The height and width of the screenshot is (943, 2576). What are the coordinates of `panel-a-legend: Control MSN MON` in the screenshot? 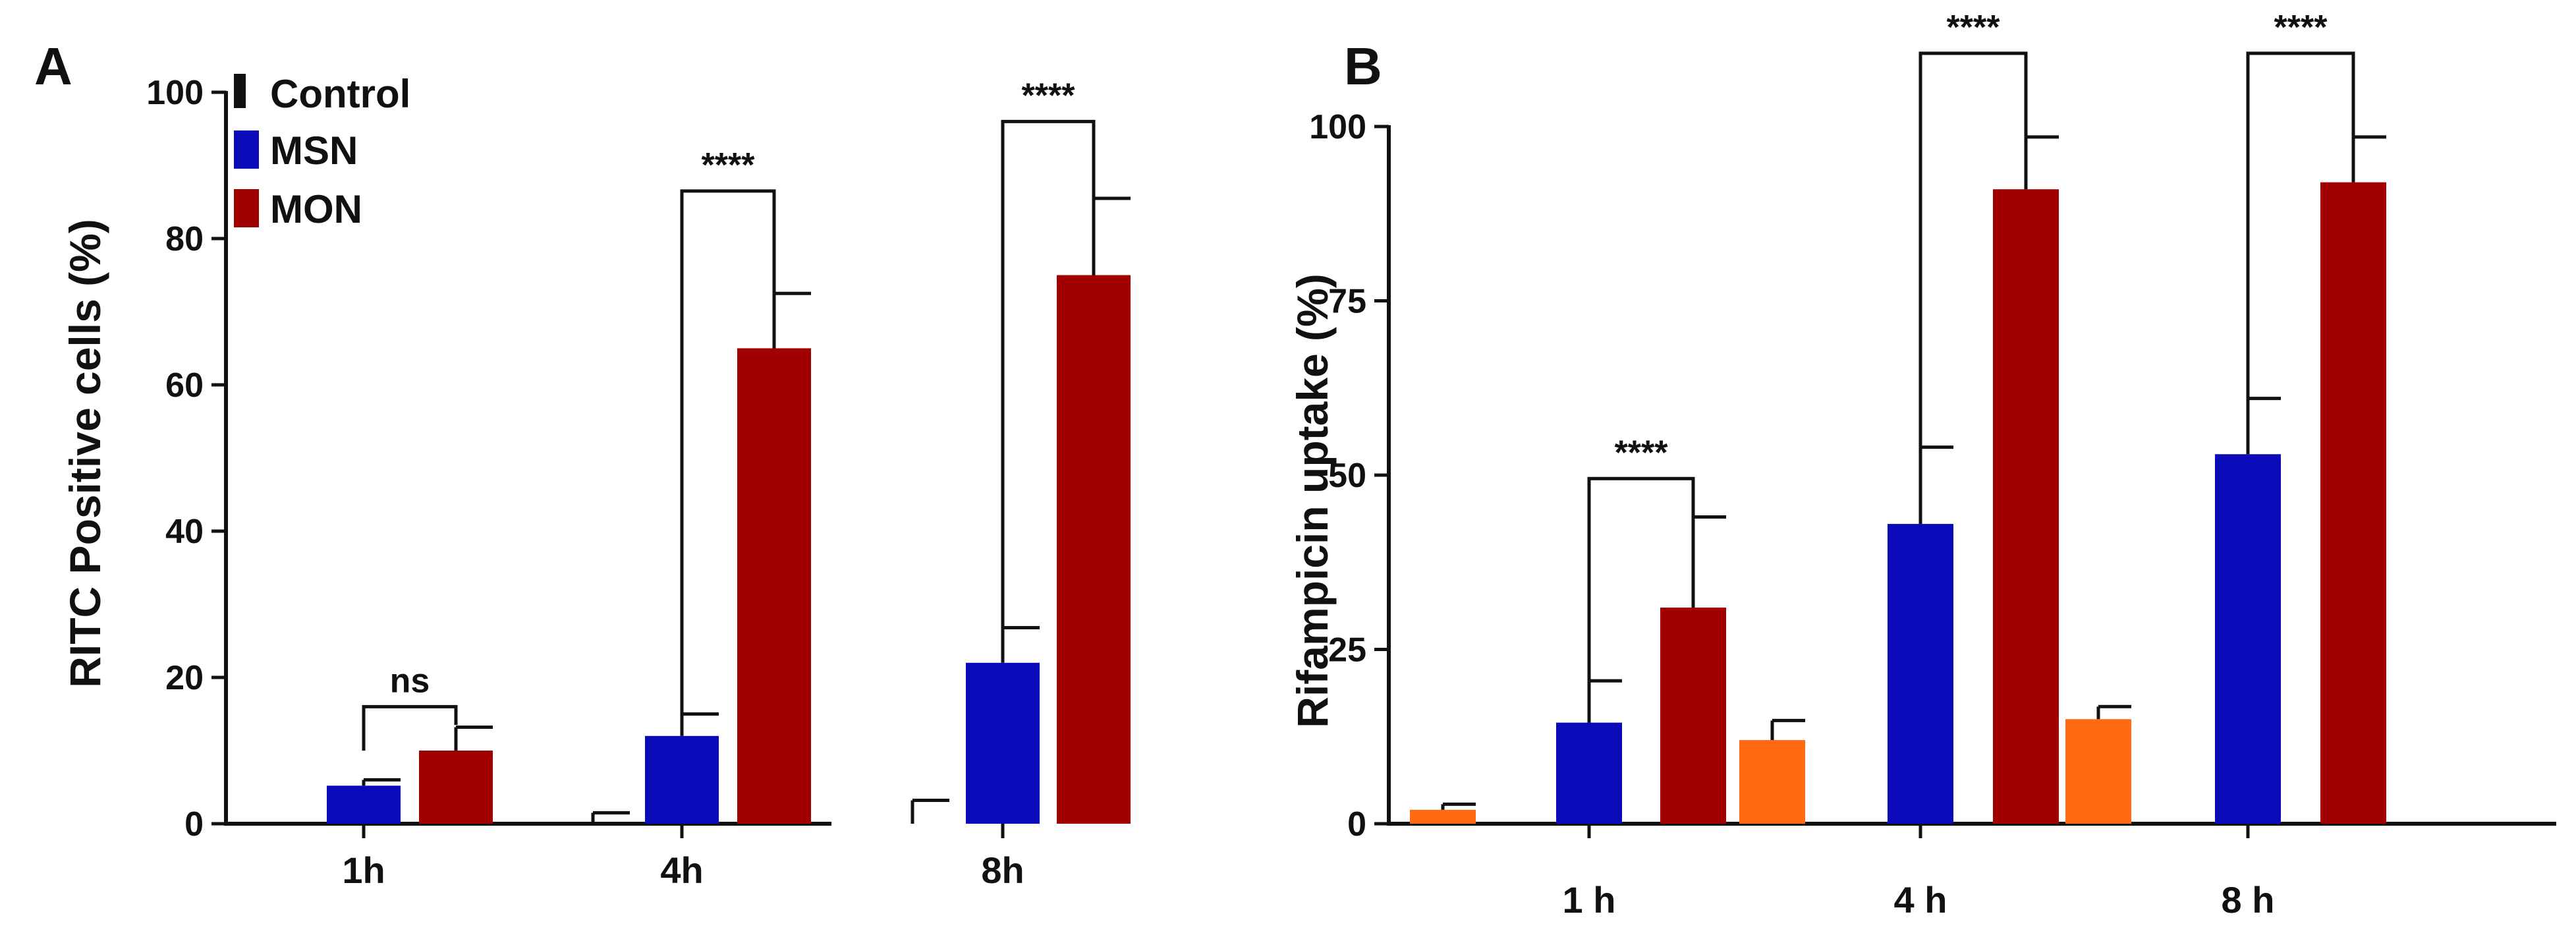 It's located at (322, 151).